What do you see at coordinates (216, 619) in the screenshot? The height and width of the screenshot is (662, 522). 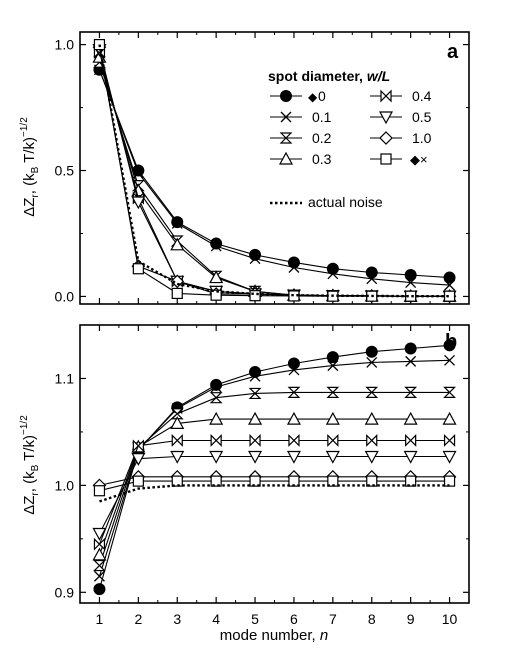 I see `x-tick-label: 4` at bounding box center [216, 619].